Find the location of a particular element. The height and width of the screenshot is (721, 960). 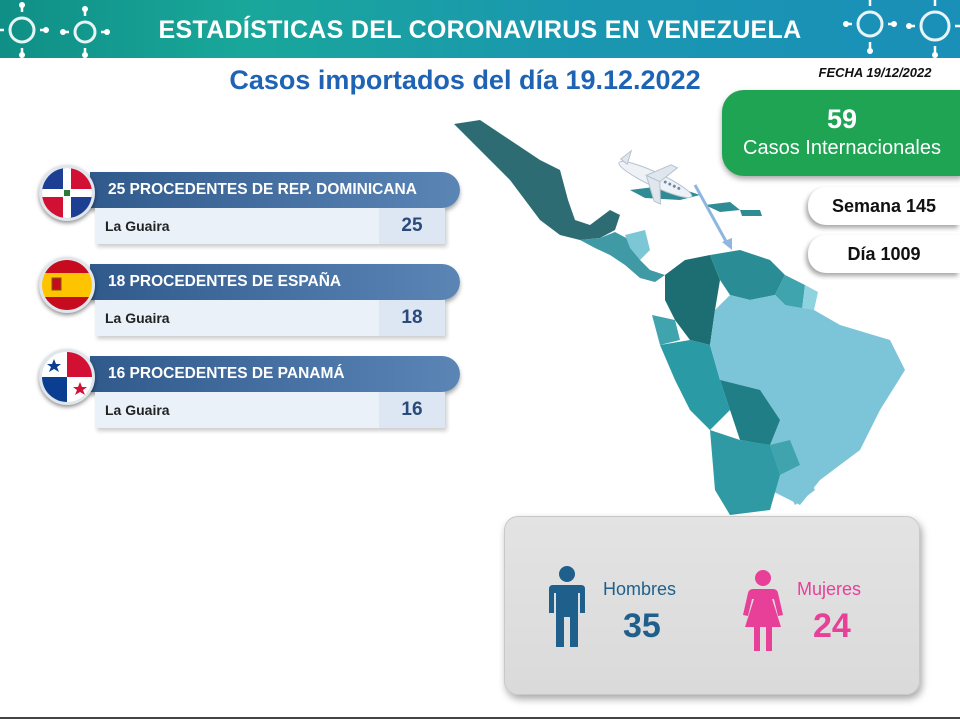

week-badge: Semana 145 is located at coordinates (884, 206).